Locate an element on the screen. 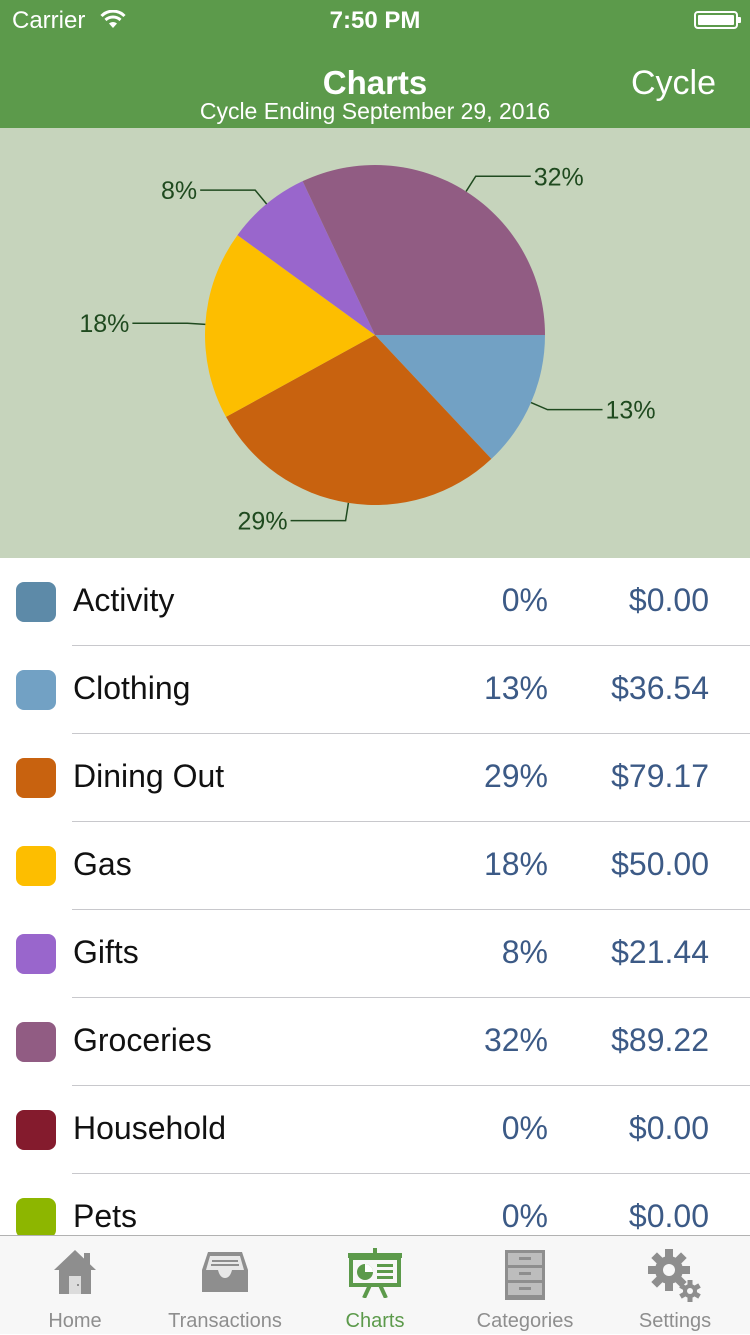 The height and width of the screenshot is (1335, 750). tab-categories: Categories is located at coordinates (525, 1285).